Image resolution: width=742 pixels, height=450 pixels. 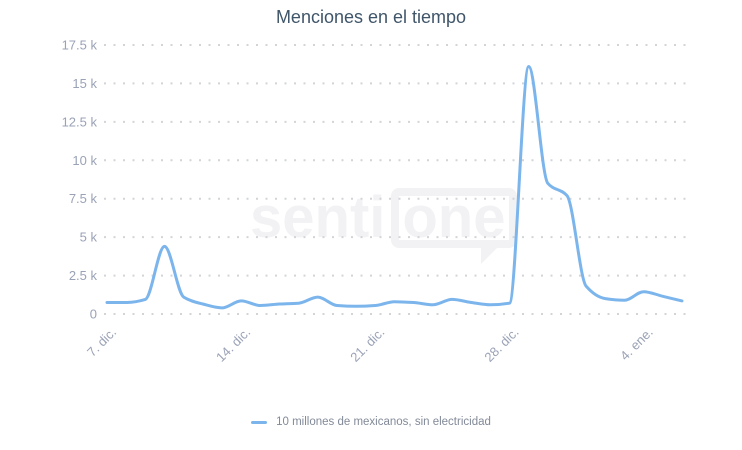 I want to click on y-axis-label: 15 k, so click(x=84, y=83).